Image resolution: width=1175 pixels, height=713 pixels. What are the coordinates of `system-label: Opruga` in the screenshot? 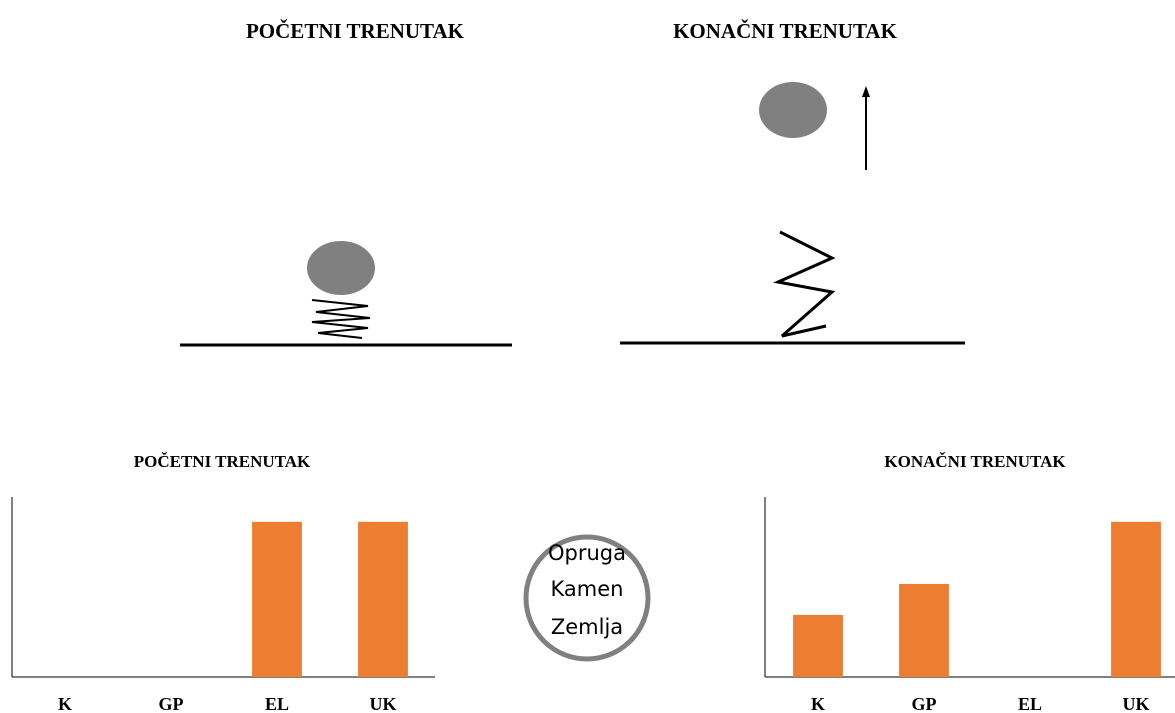 It's located at (587, 553).